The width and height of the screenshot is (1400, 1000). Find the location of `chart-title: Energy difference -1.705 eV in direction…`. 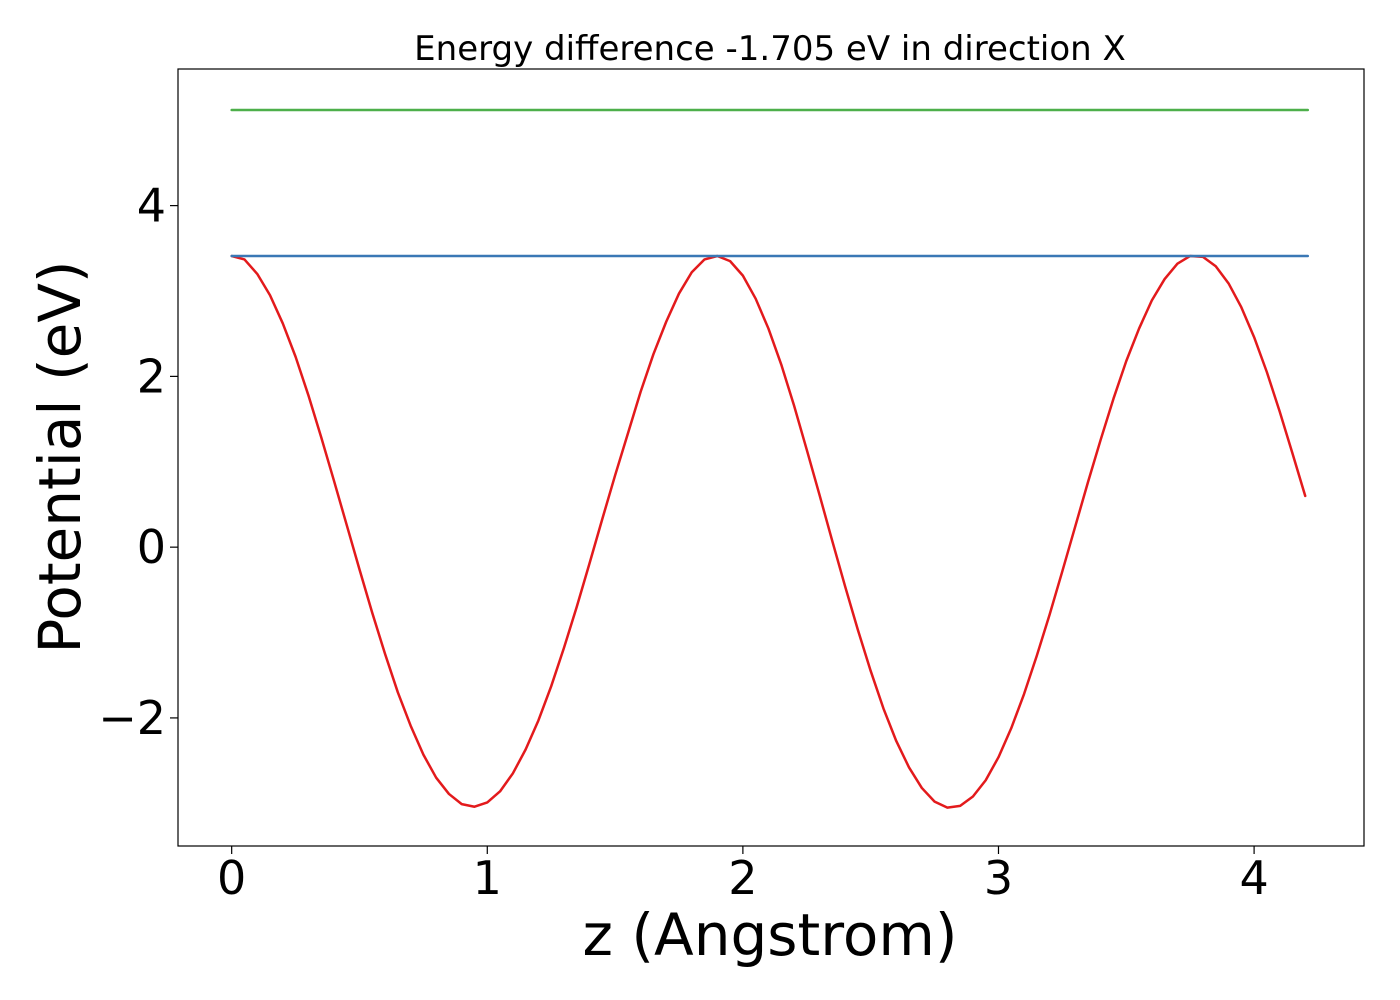

chart-title: Energy difference -1.705 eV in direction… is located at coordinates (770, 49).